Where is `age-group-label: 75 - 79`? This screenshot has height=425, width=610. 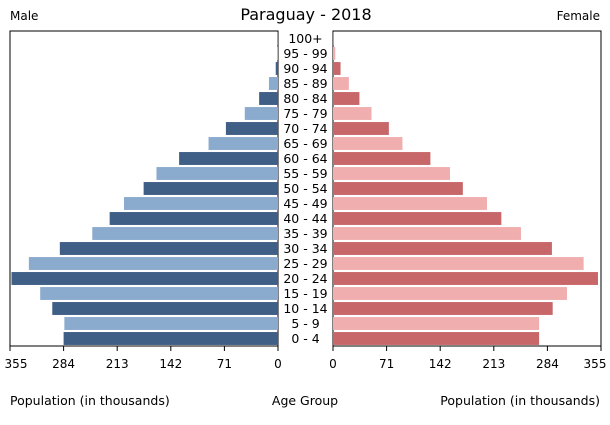
age-group-label: 75 - 79 is located at coordinates (305, 113).